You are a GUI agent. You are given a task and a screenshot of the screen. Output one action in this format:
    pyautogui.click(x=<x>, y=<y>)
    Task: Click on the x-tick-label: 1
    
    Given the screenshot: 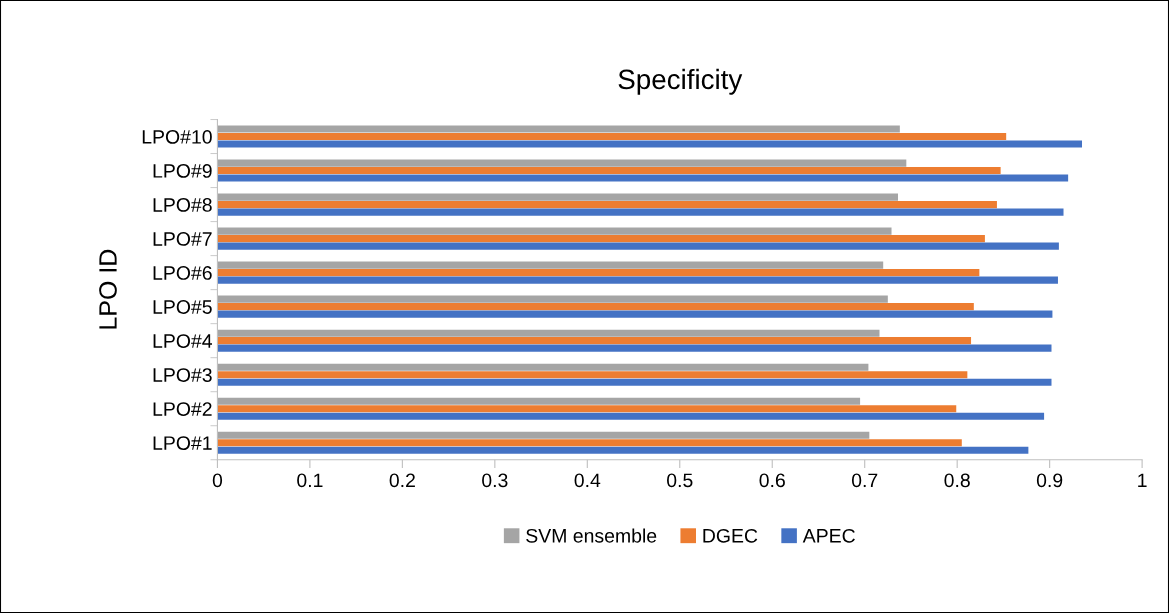 What is the action you would take?
    pyautogui.click(x=1142, y=480)
    